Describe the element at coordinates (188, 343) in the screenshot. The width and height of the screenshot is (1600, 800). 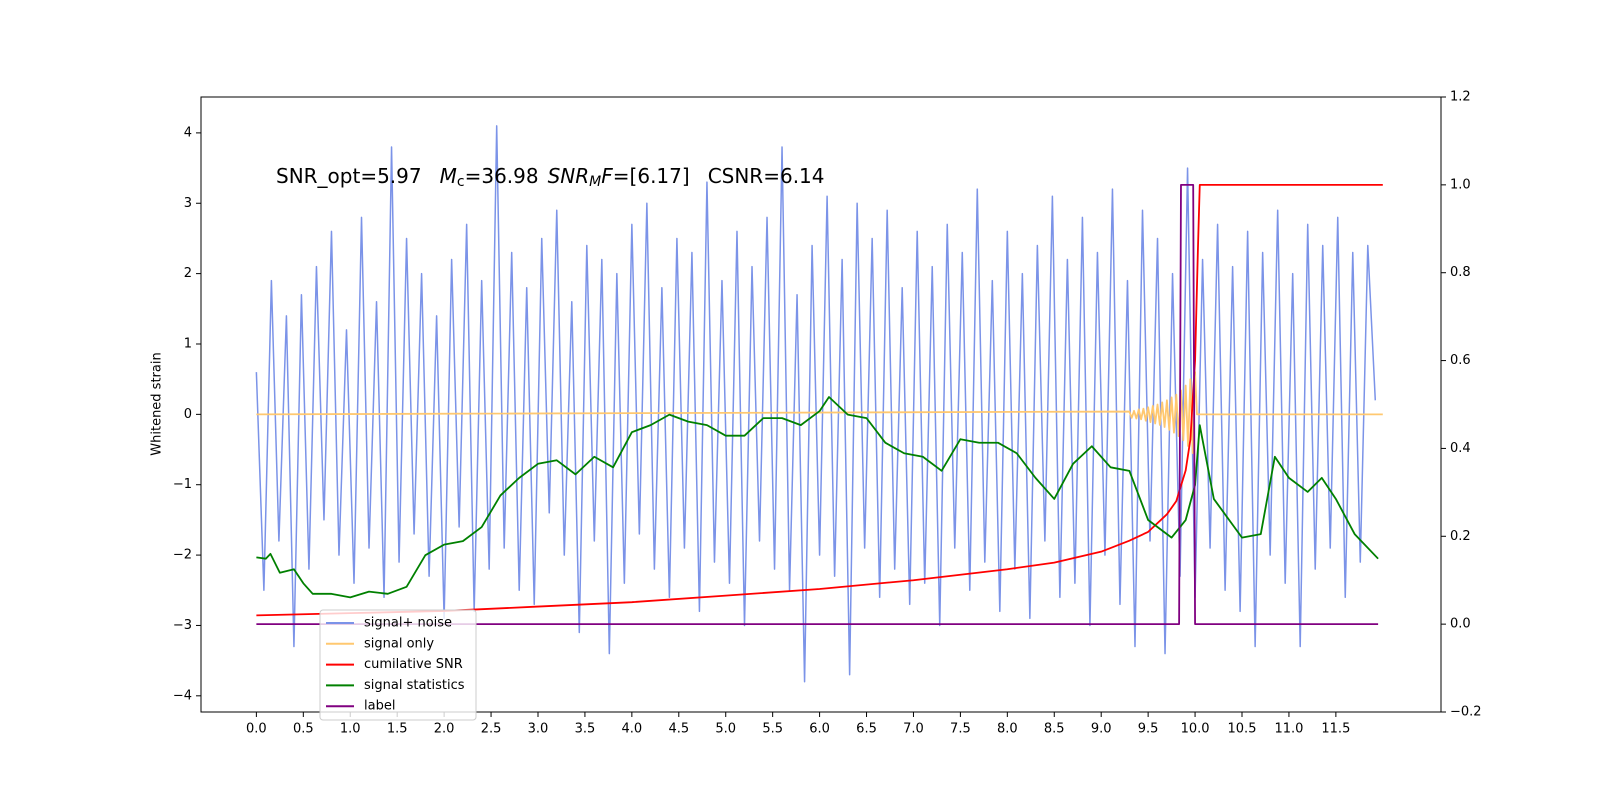
I see `y-tick-label: 1` at that location.